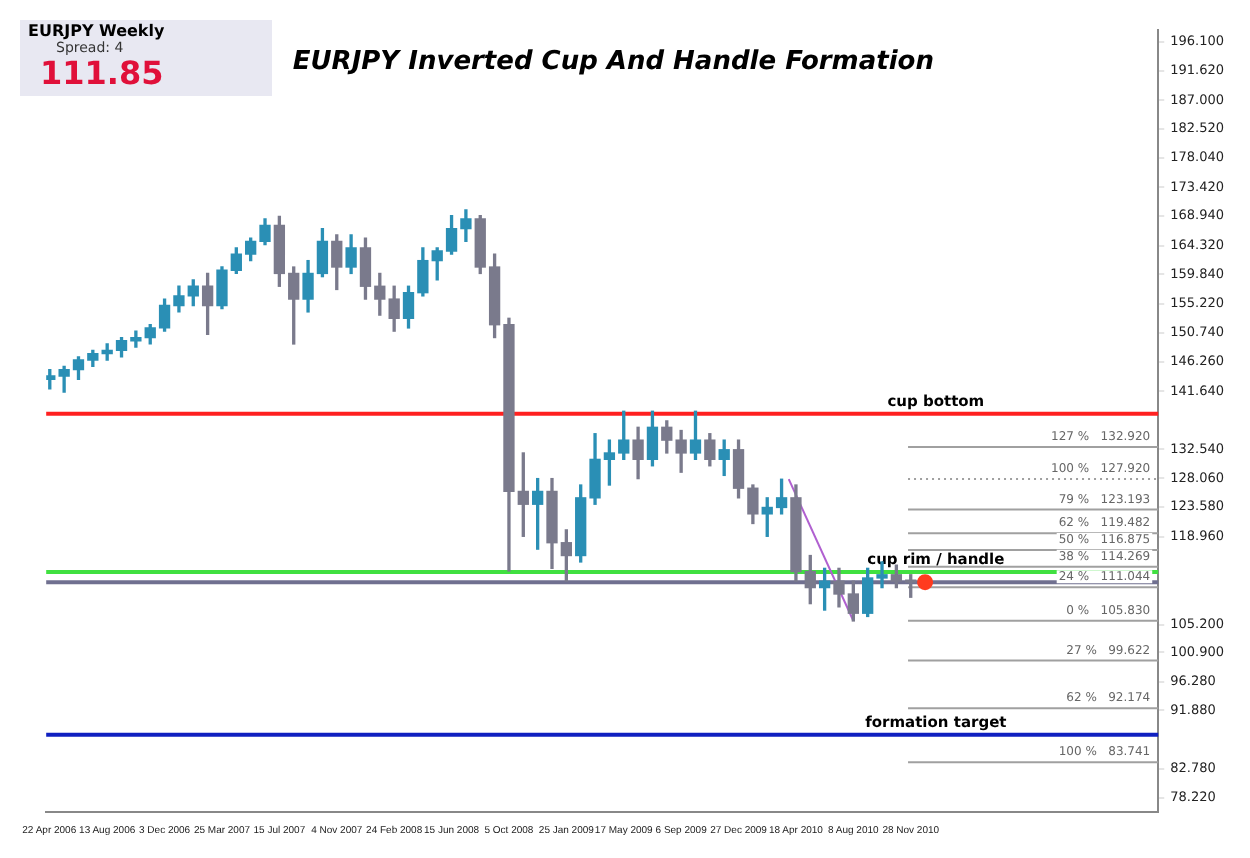 The image size is (1250, 858). What do you see at coordinates (97, 31) in the screenshot?
I see `annotation: EURJPY Weekly` at bounding box center [97, 31].